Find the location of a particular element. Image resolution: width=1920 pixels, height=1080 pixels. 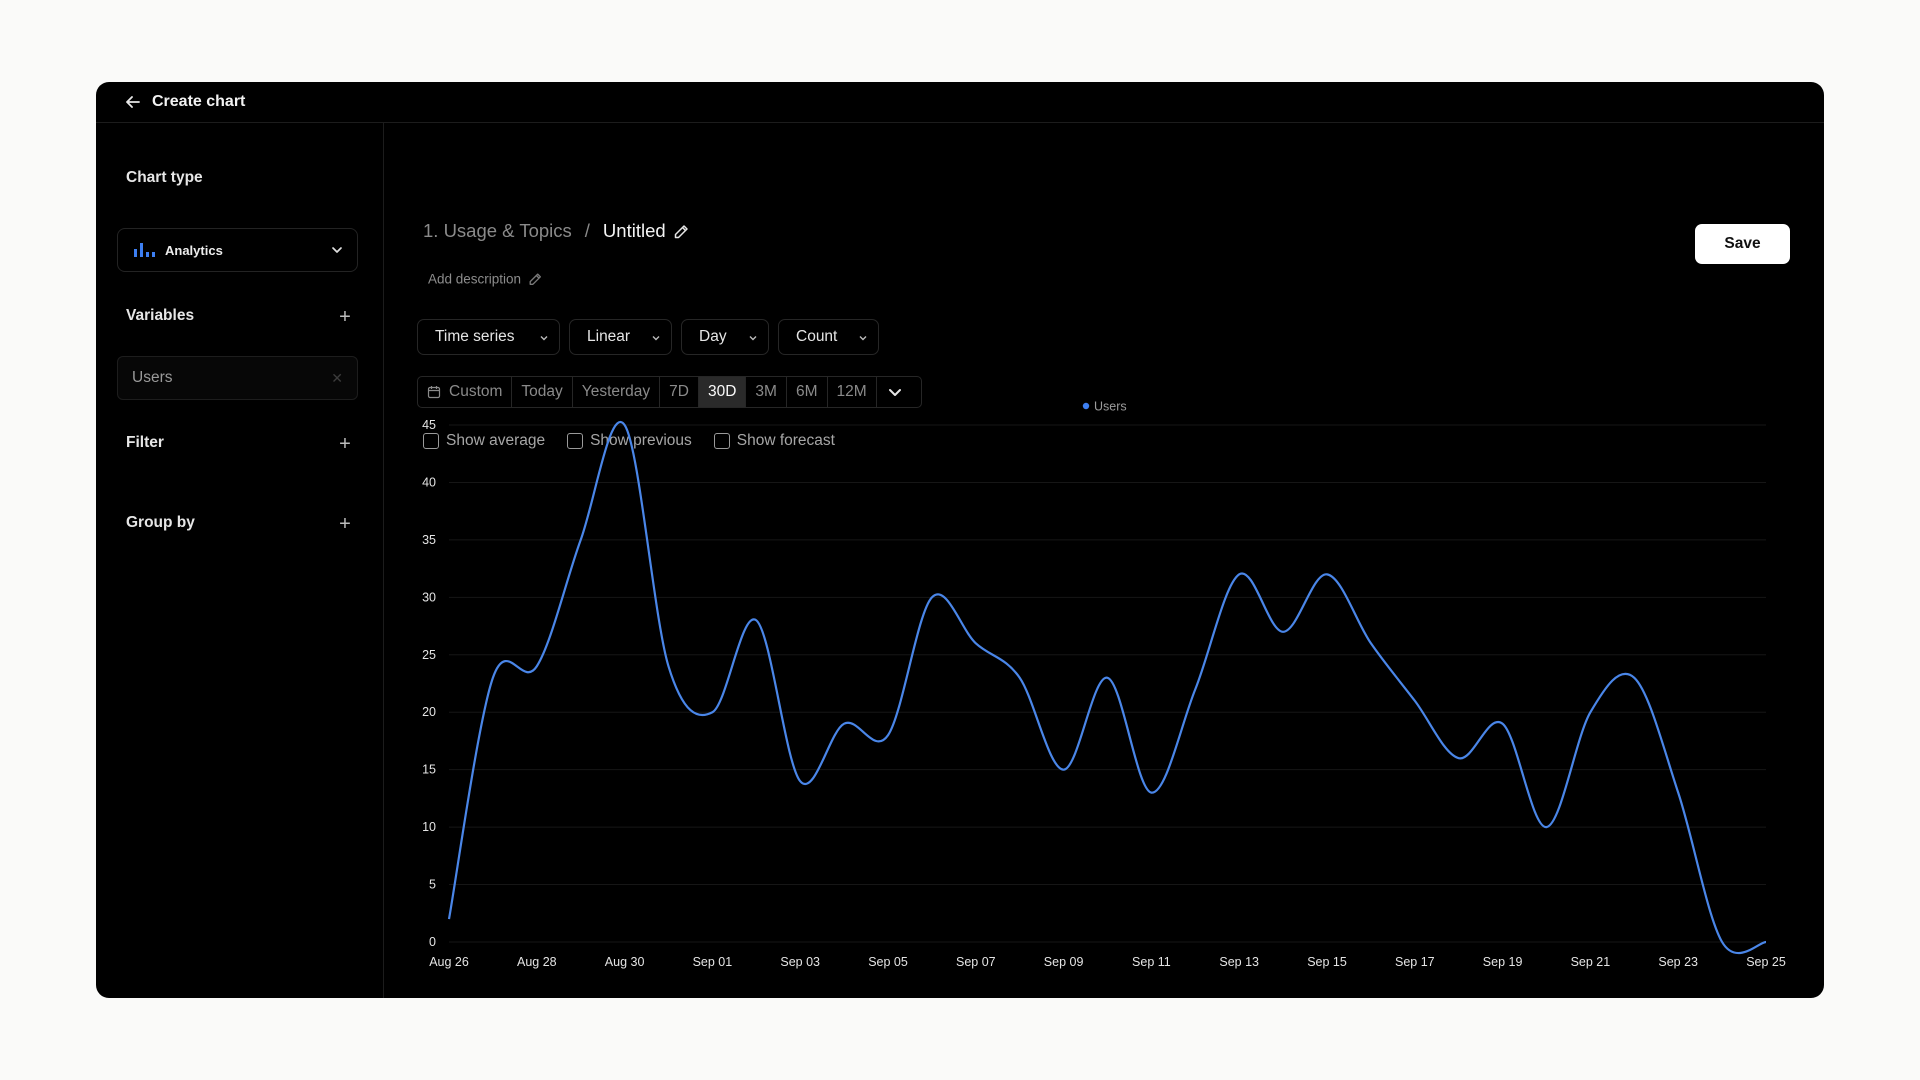

x-tick-label: Sep 11 is located at coordinates (1151, 962).